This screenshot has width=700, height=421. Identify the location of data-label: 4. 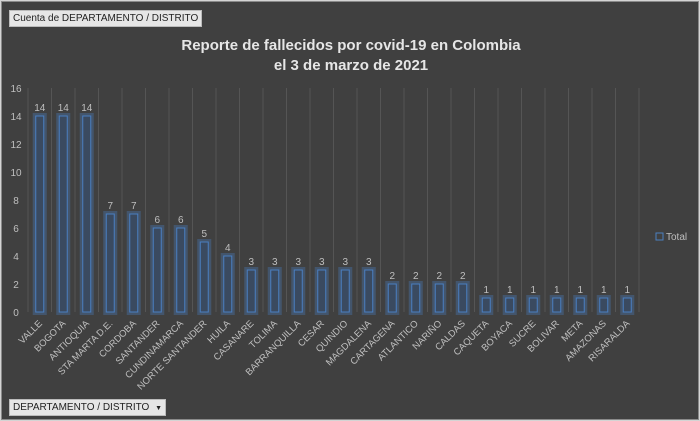
(228, 248).